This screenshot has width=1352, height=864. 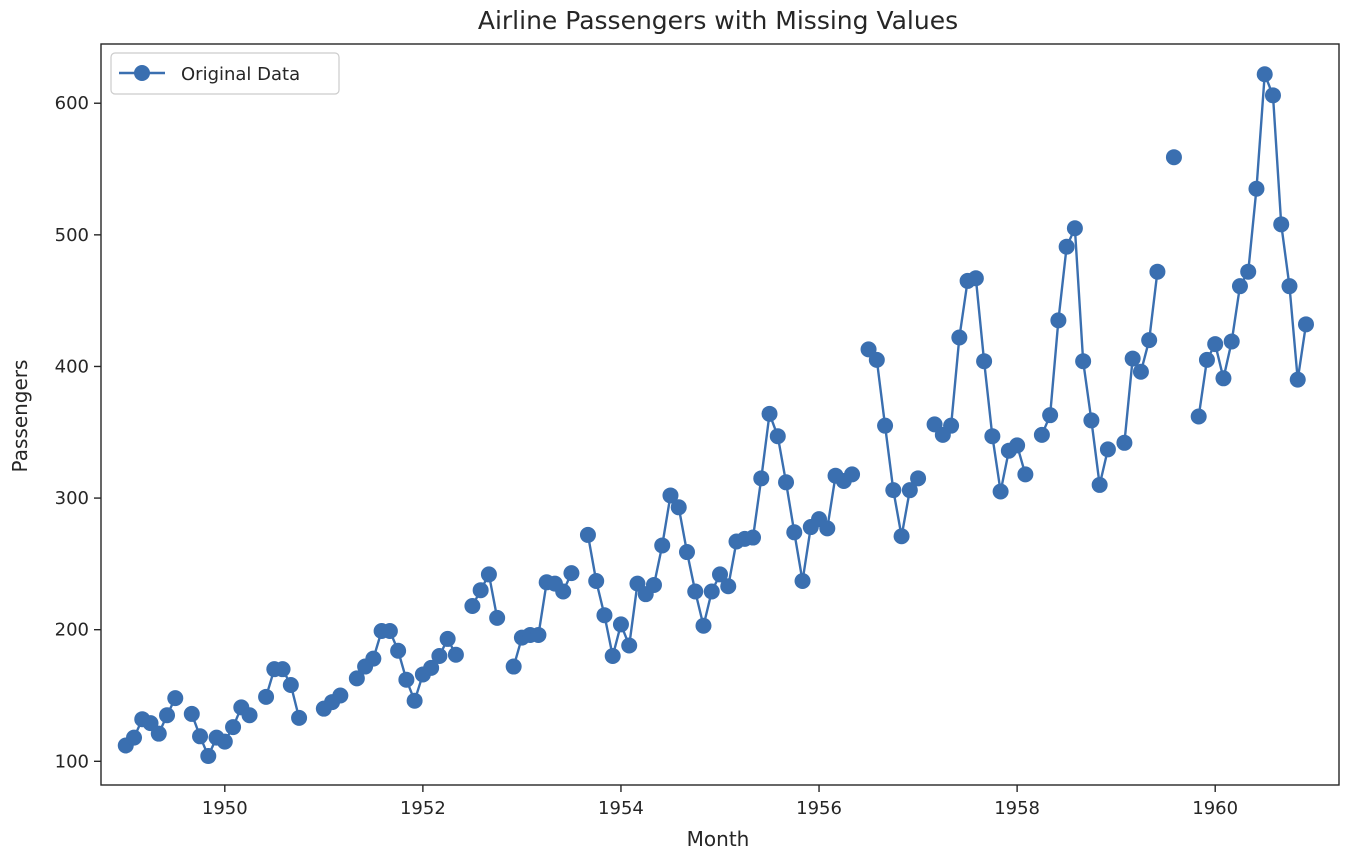 I want to click on x-tick-label: 1958, so click(x=1017, y=808).